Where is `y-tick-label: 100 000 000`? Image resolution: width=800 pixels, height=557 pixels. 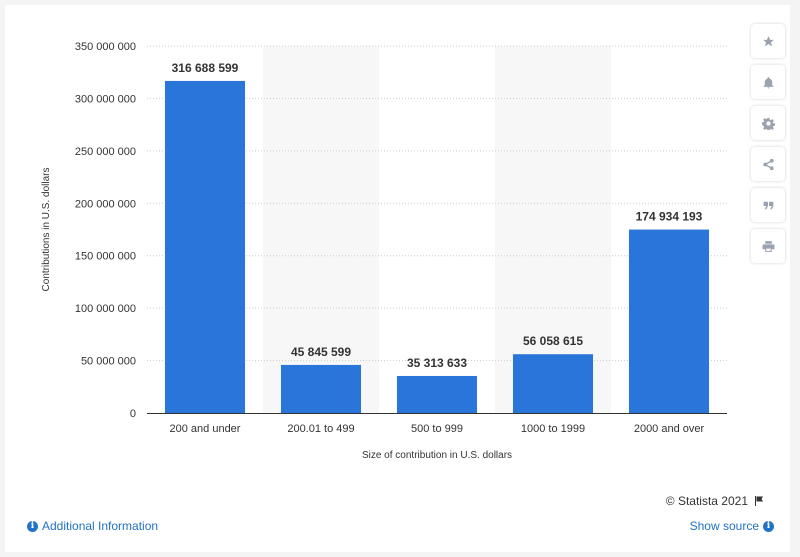
y-tick-label: 100 000 000 is located at coordinates (105, 309).